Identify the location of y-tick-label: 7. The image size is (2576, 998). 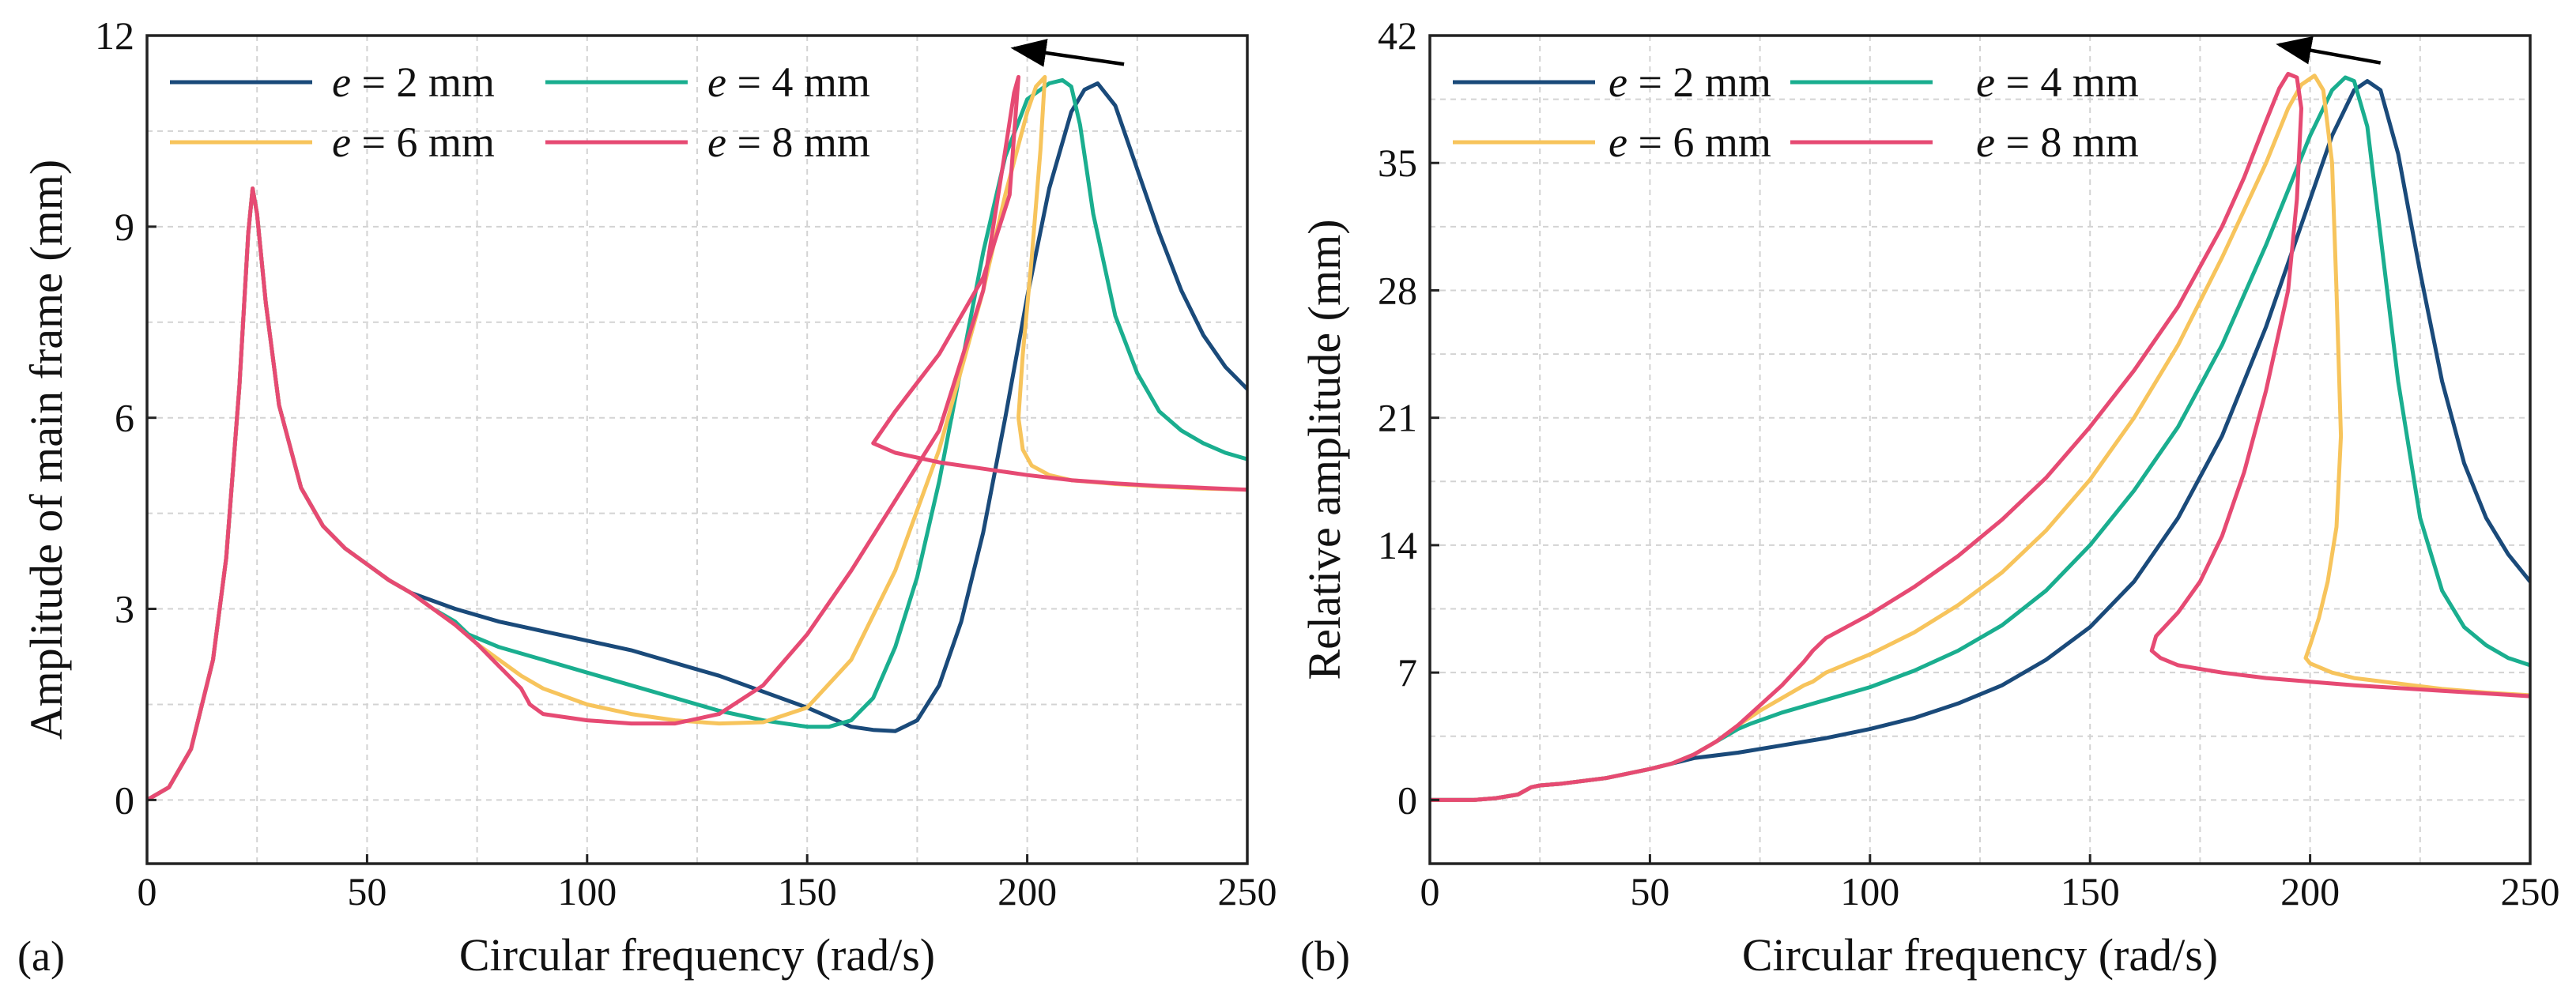
(1407, 672).